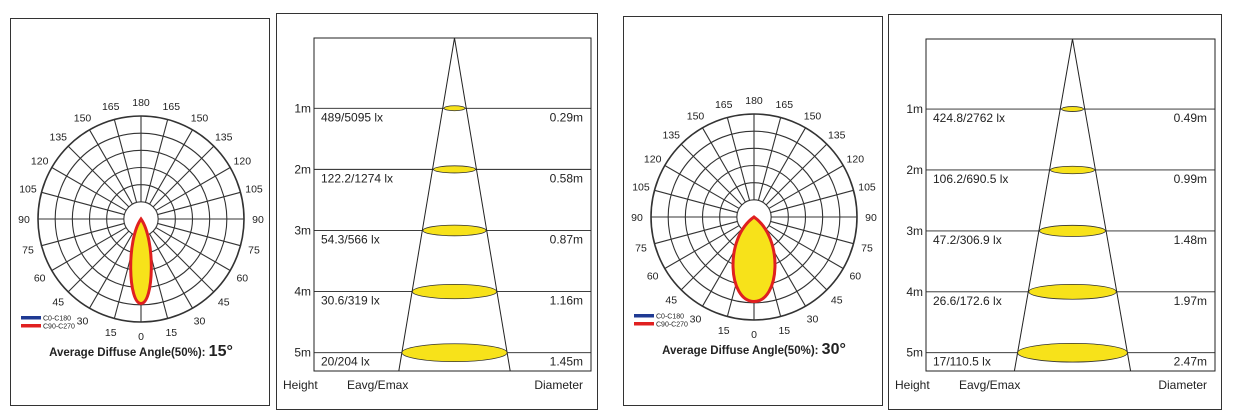  I want to click on diameter-value: 1.97m, so click(1190, 301).